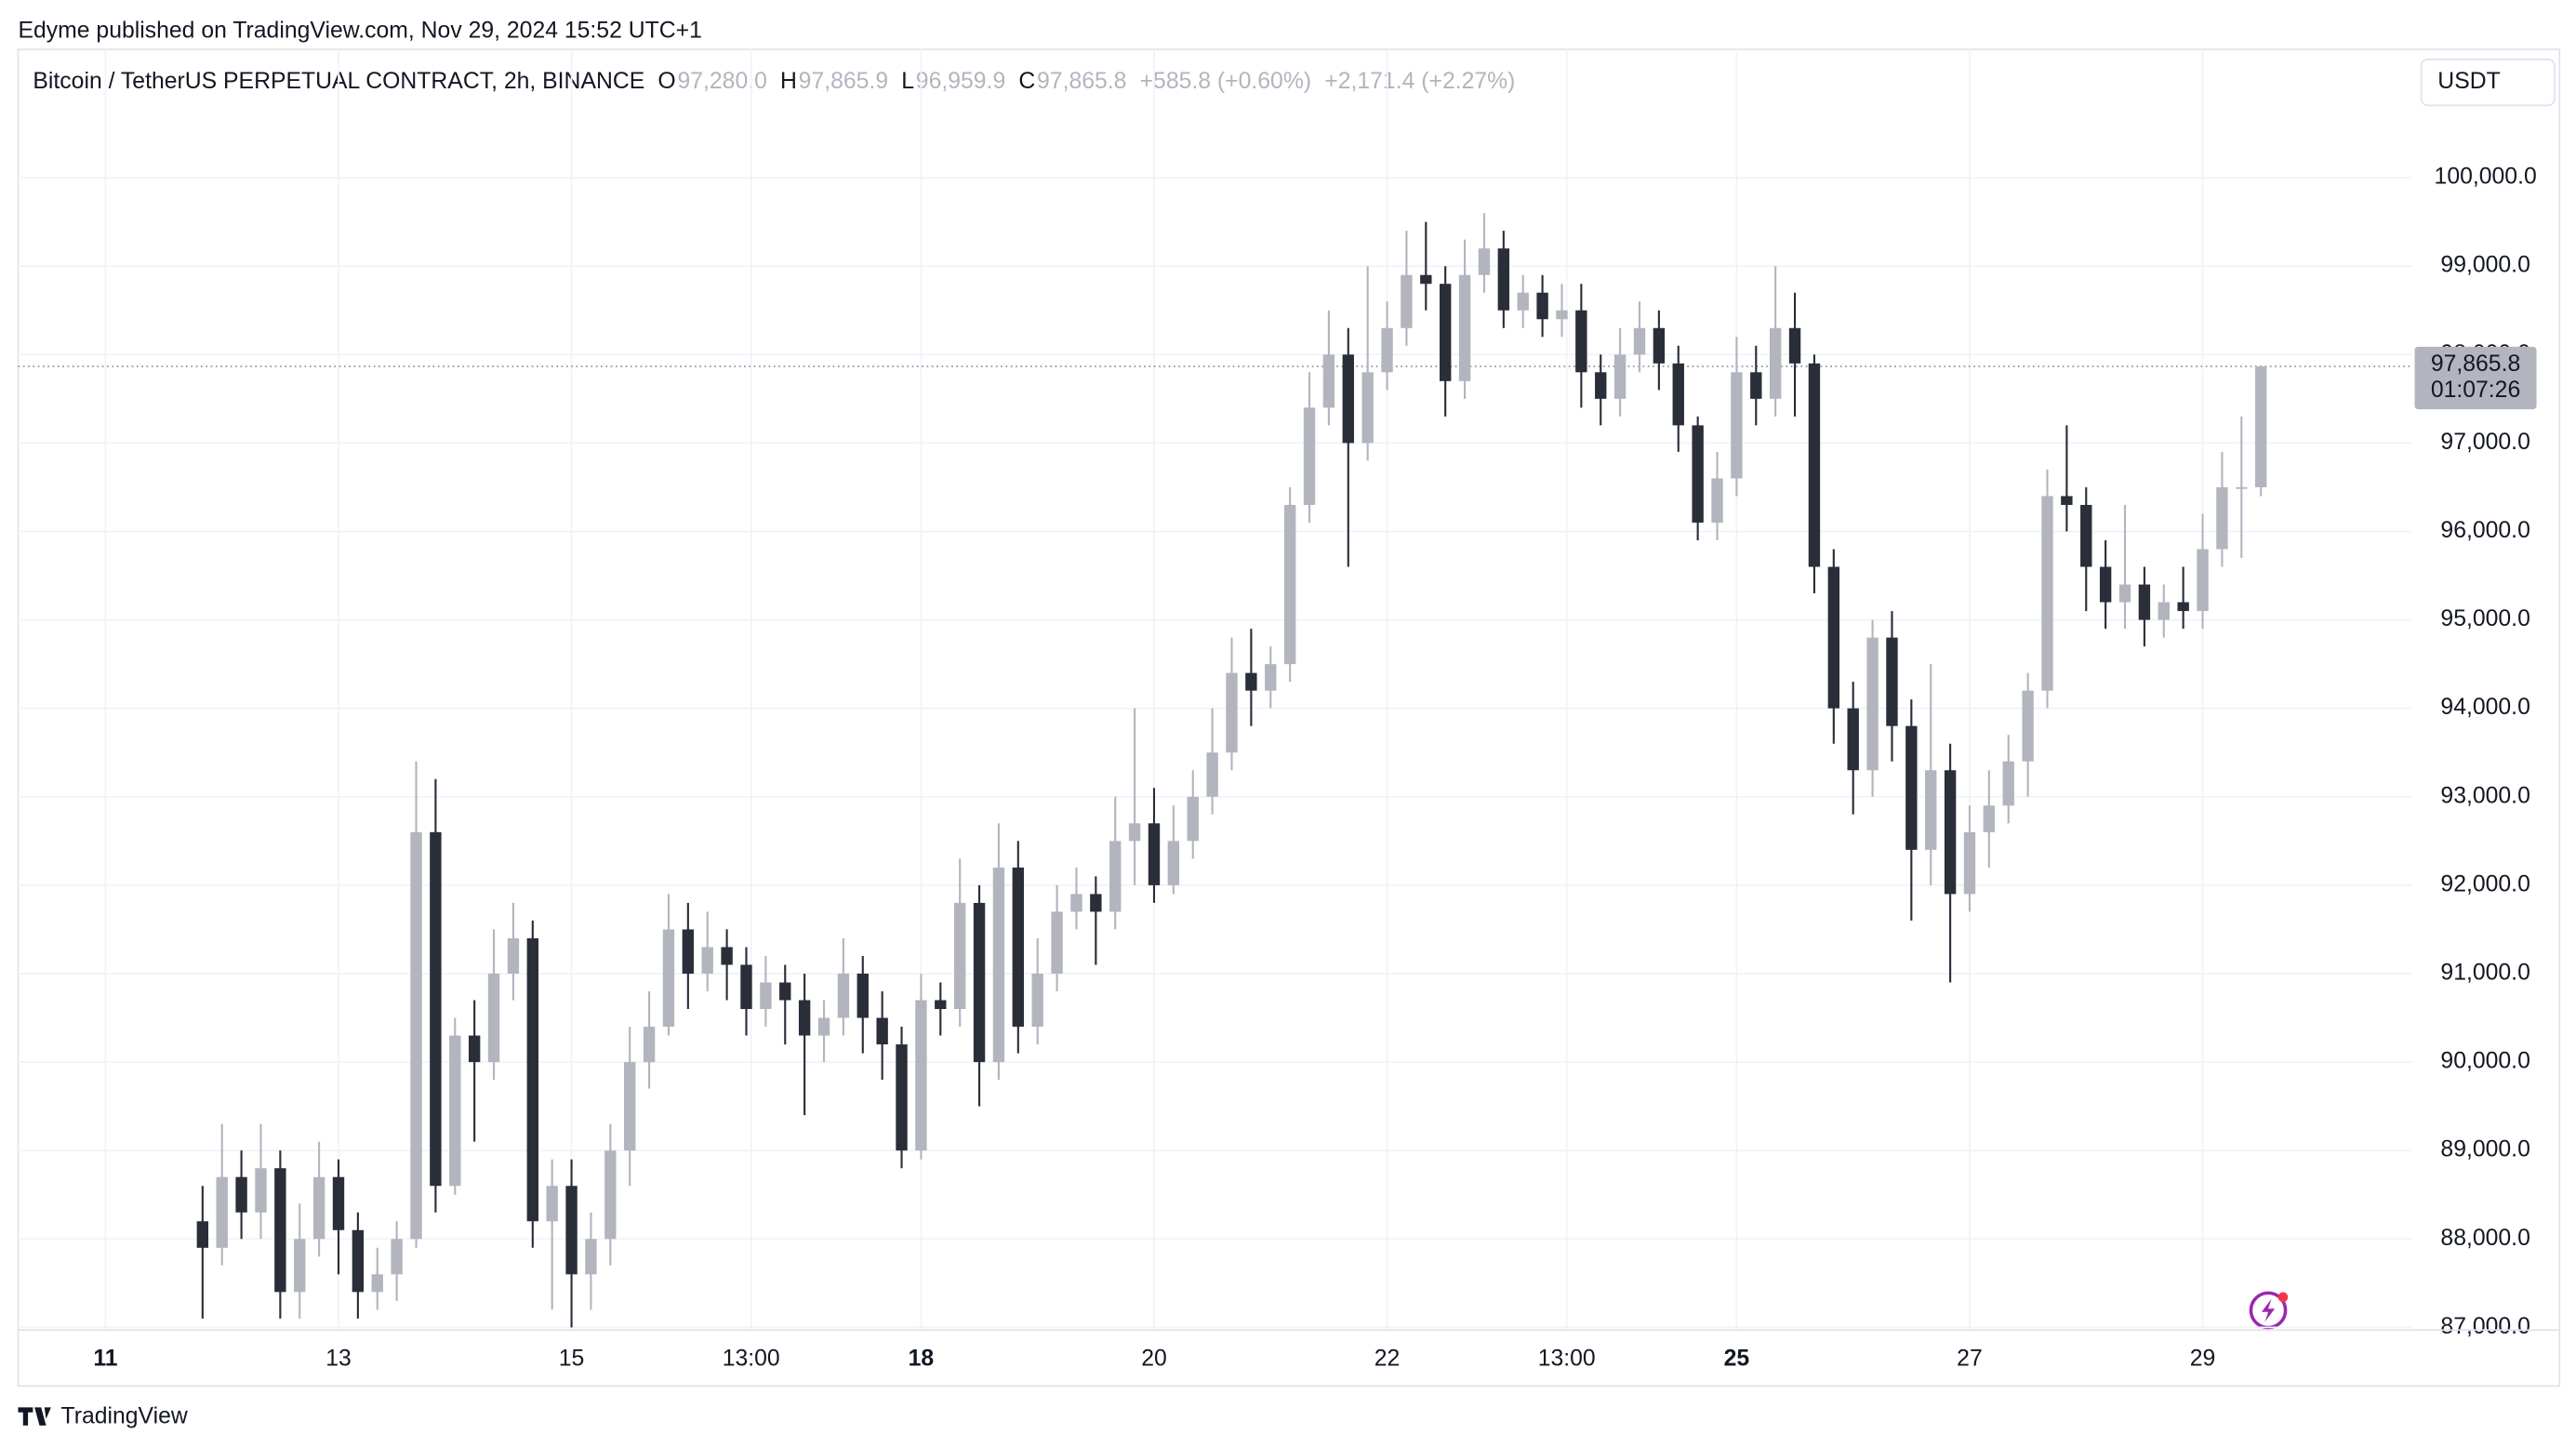 The width and height of the screenshot is (2576, 1447). What do you see at coordinates (2475, 364) in the screenshot?
I see `last-price-label: 97,865.8` at bounding box center [2475, 364].